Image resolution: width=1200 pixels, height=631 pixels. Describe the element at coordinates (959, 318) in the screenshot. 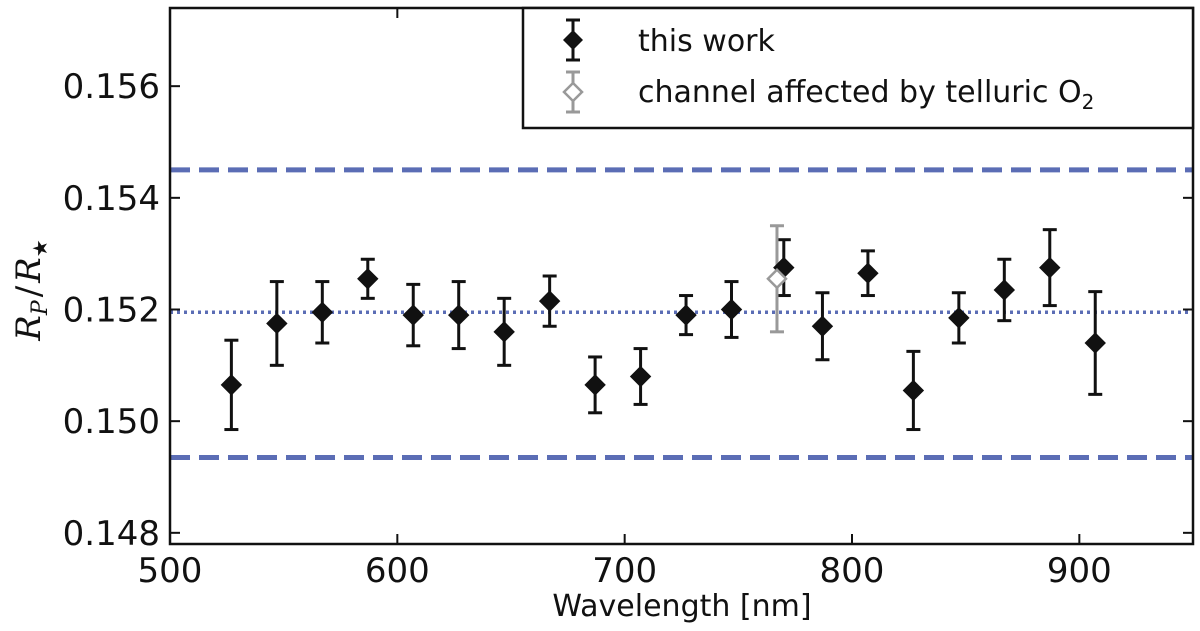

I see `series-0-point-16-marker` at that location.